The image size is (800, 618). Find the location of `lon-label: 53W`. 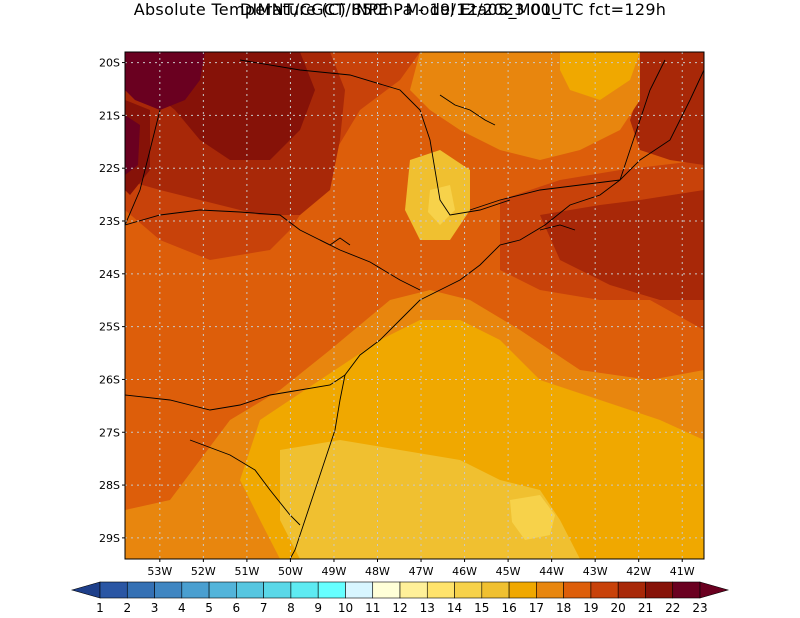

lon-label: 53W is located at coordinates (159, 571).